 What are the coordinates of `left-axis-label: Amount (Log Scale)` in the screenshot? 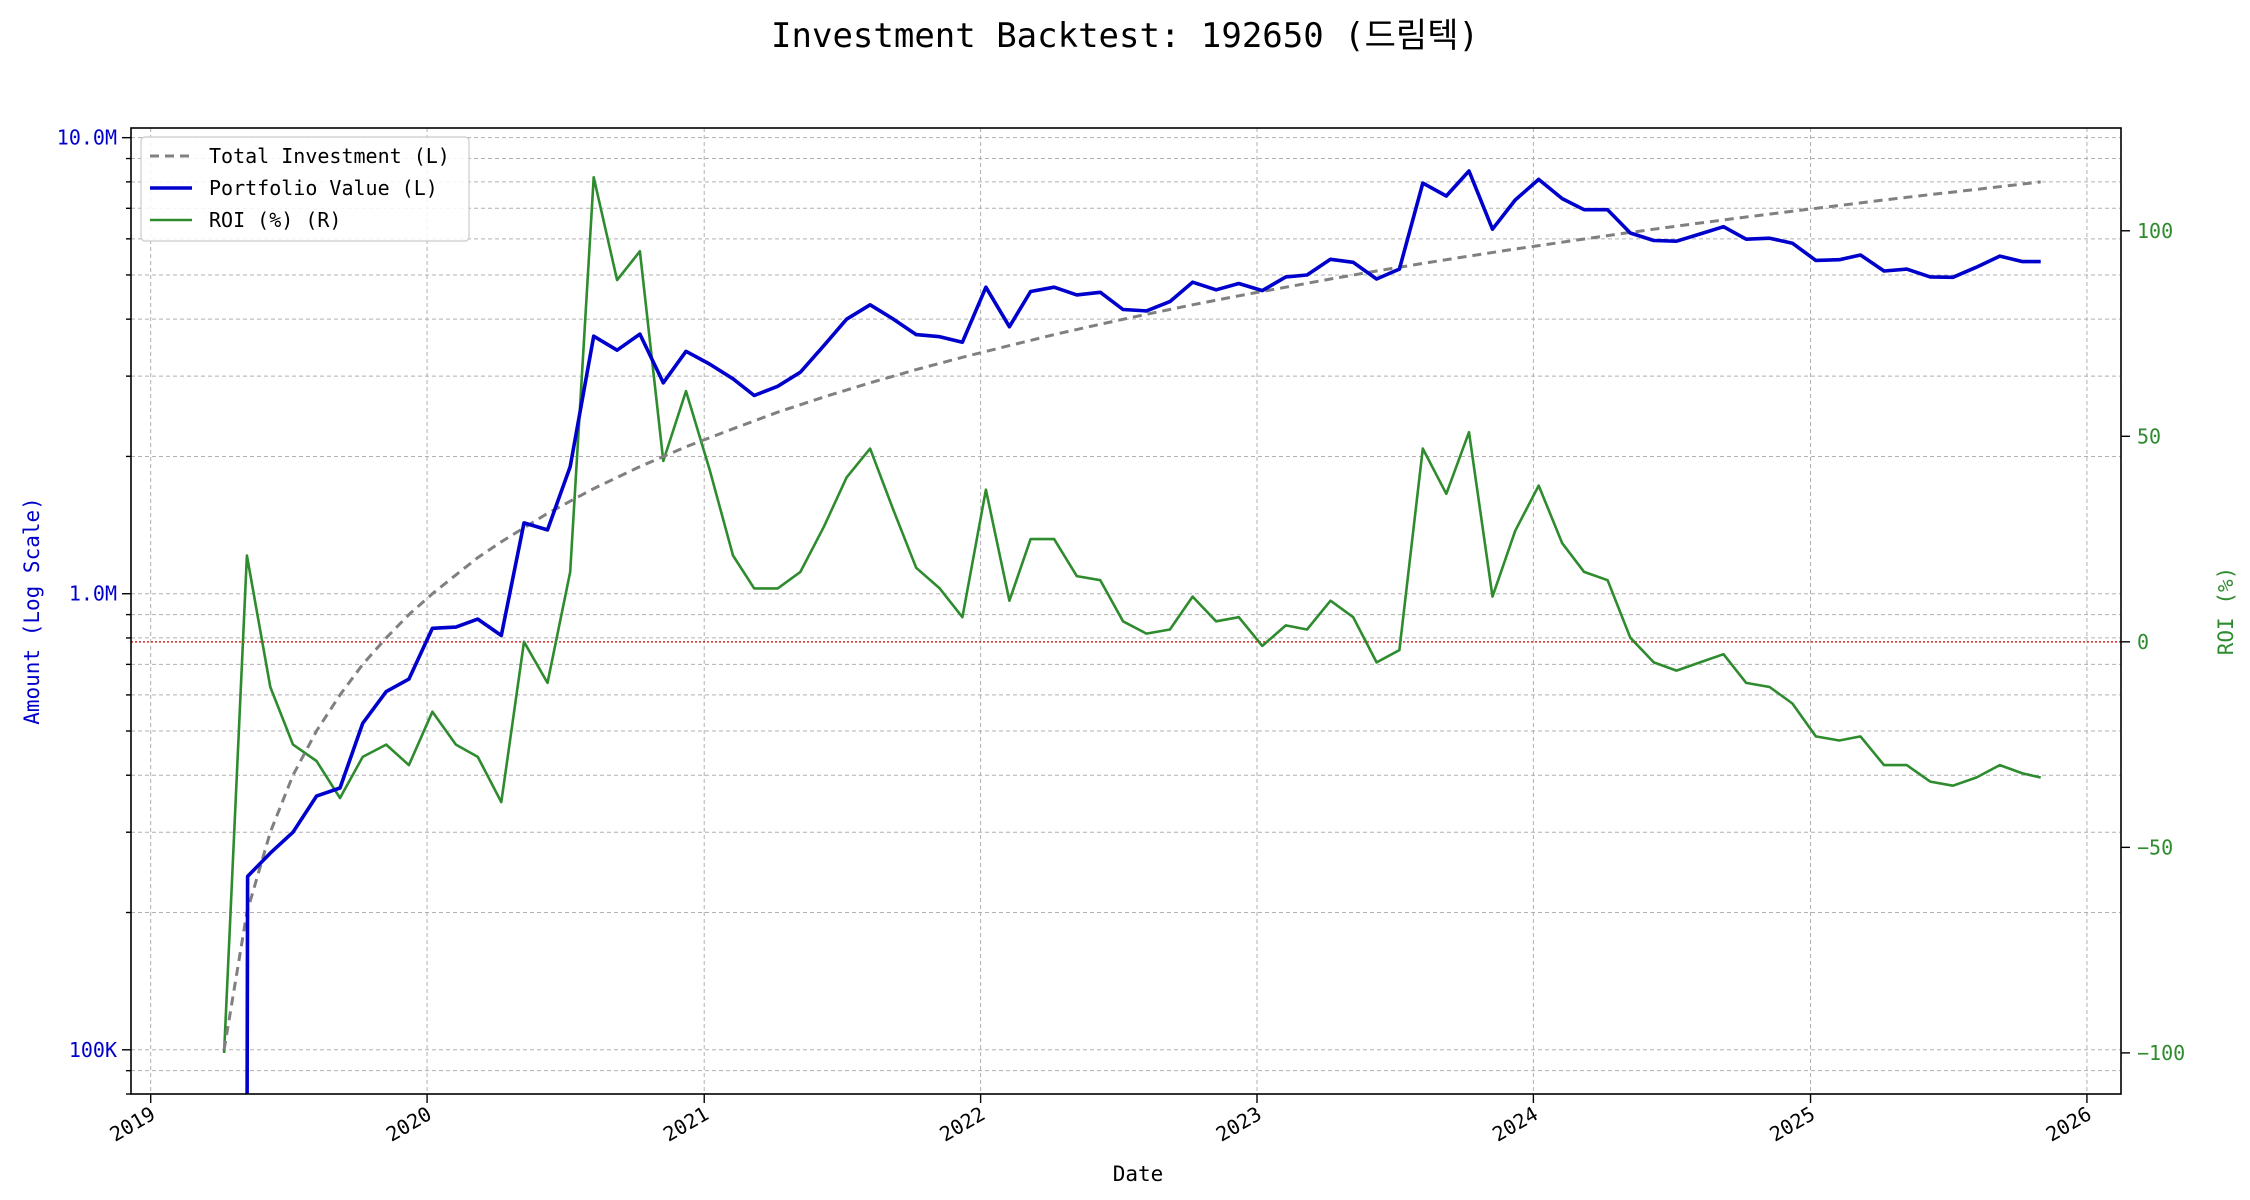 It's located at (32, 611).